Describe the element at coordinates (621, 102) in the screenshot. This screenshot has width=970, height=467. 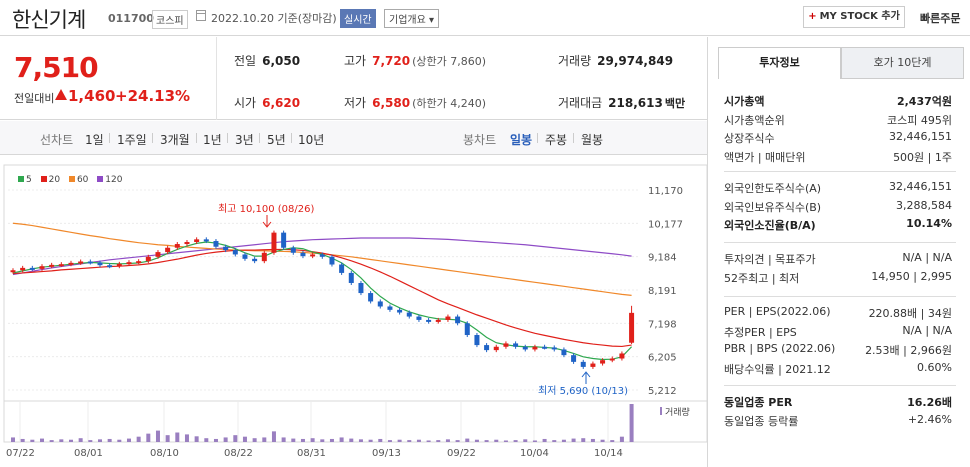
I see `trade-amount: 거래대금 218,613 백만` at that location.